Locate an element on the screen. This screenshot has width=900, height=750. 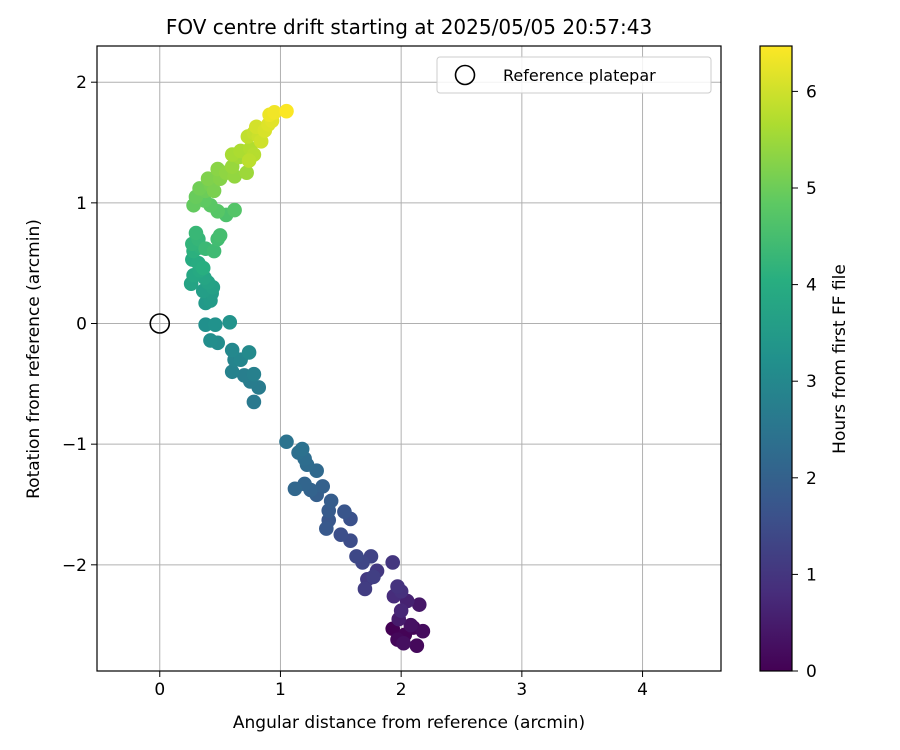
colorbar: 0 1 2 3 4 5 6 Hours from first FF file is located at coordinates (804, 363).